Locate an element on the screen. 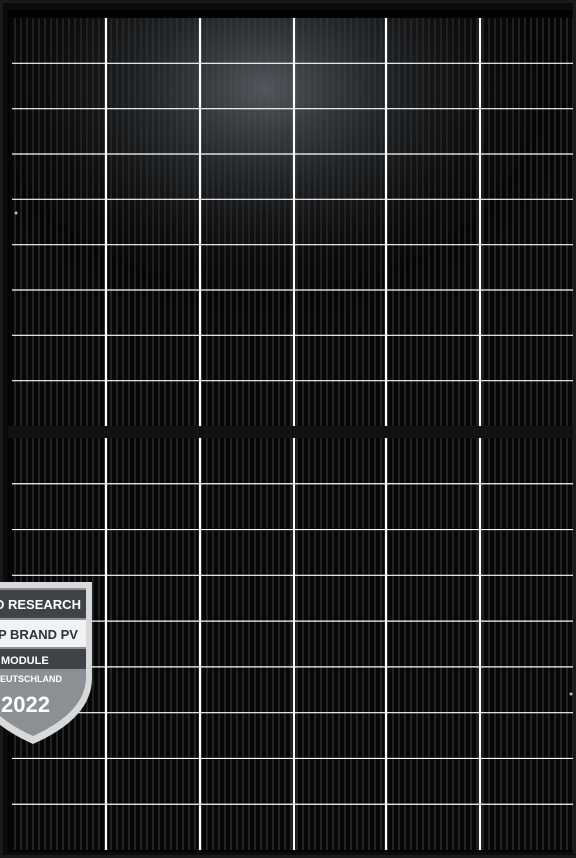 This screenshot has width=576, height=858. seal-band-top is located at coordinates (43, 604).